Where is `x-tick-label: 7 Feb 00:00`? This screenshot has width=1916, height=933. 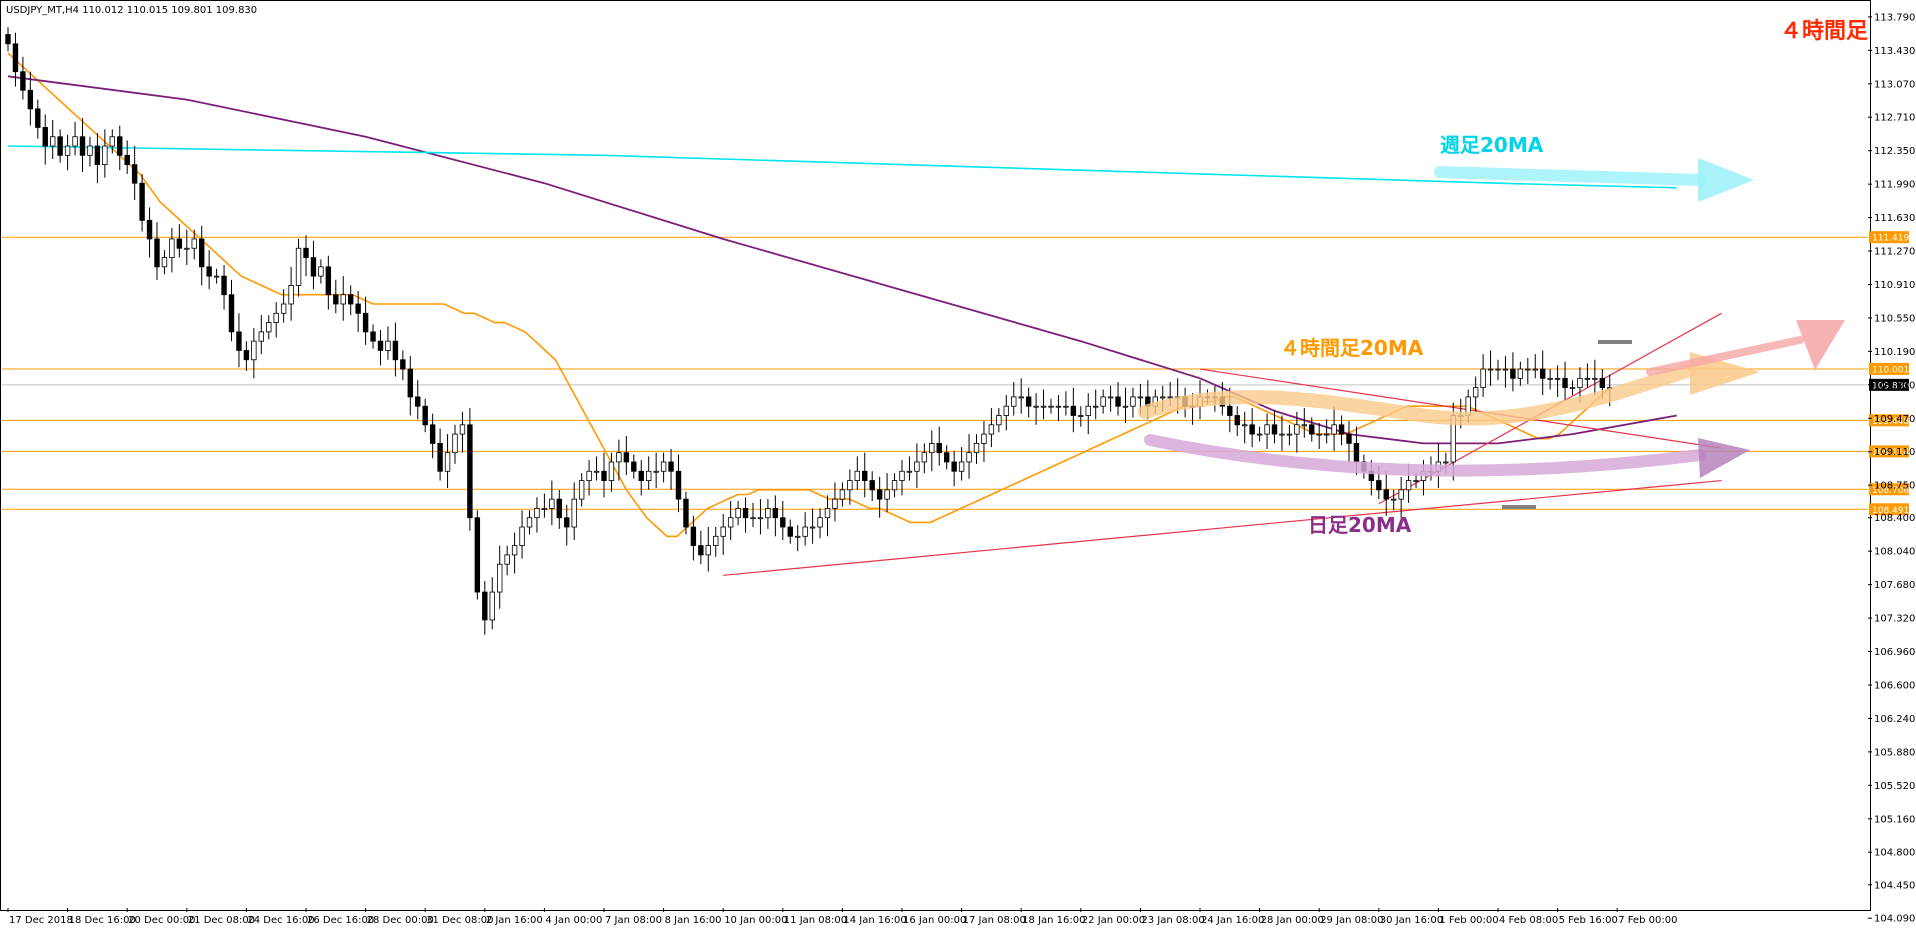
x-tick-label: 7 Feb 00:00 is located at coordinates (1647, 920).